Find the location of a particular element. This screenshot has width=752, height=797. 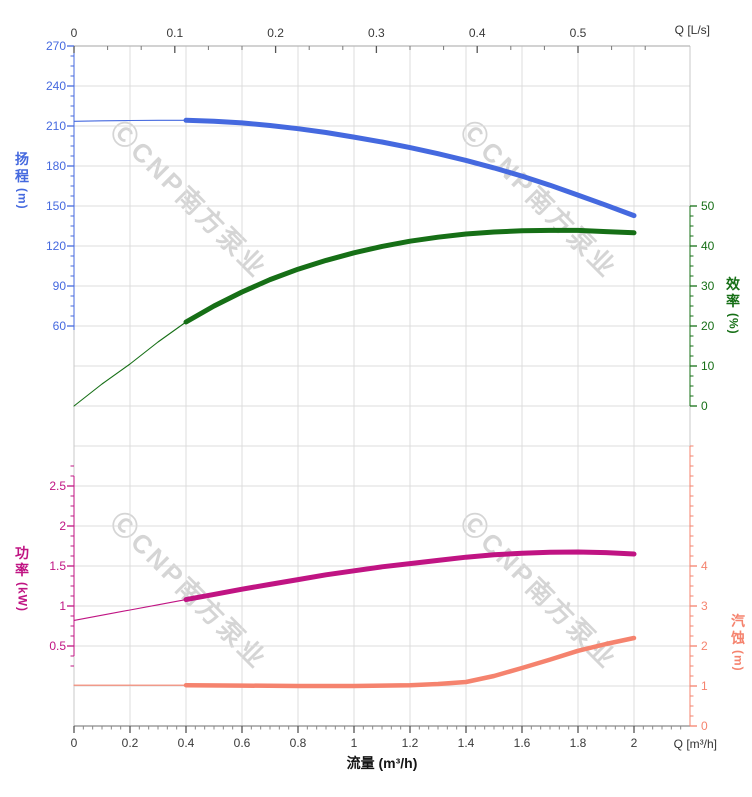

power-axis-title: 功 率 (kW) is located at coordinates (22, 578).